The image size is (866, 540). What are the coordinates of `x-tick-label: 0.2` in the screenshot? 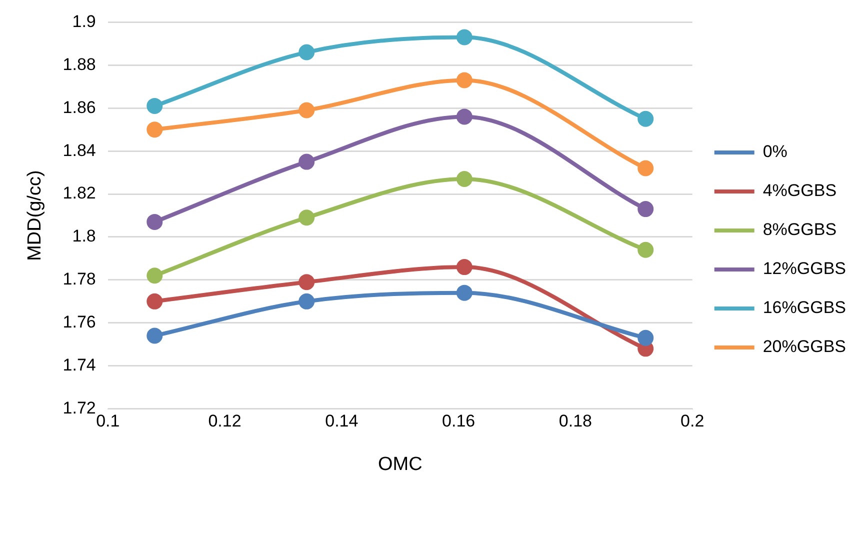 It's located at (692, 421).